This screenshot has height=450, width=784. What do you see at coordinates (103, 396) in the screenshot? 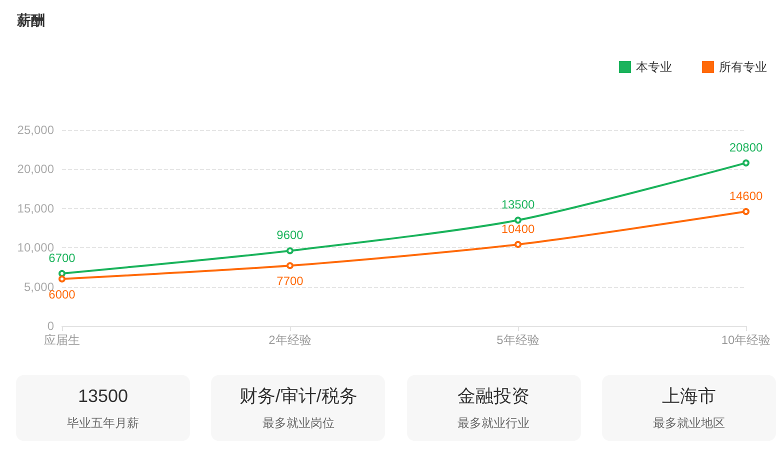
I see `text: 13500` at bounding box center [103, 396].